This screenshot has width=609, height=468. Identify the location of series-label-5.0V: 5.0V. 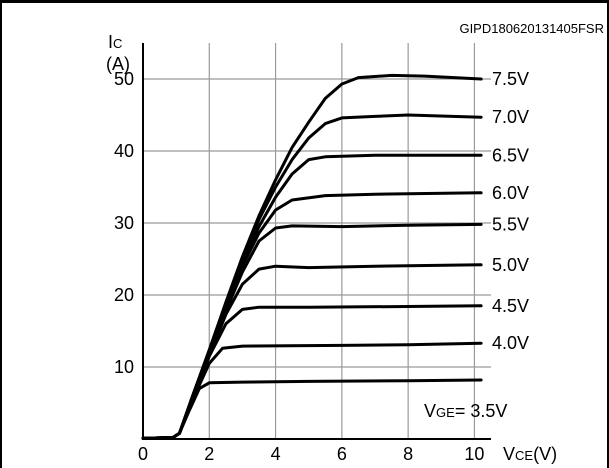
(510, 265).